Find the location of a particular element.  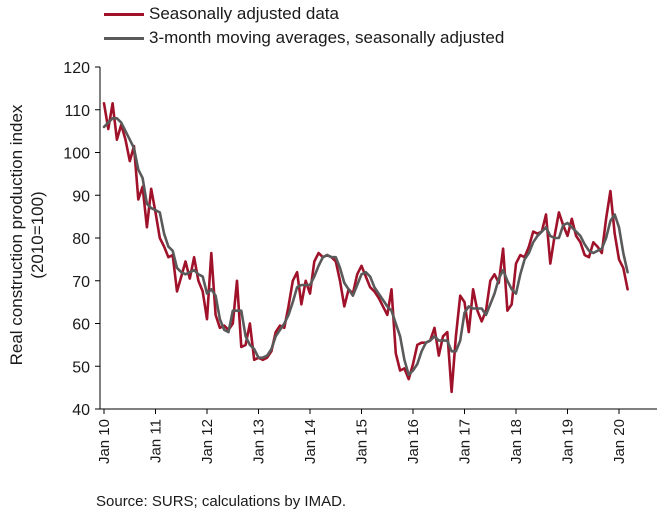

source-note: Source: SURS; calculations by IMAD. is located at coordinates (221, 501).